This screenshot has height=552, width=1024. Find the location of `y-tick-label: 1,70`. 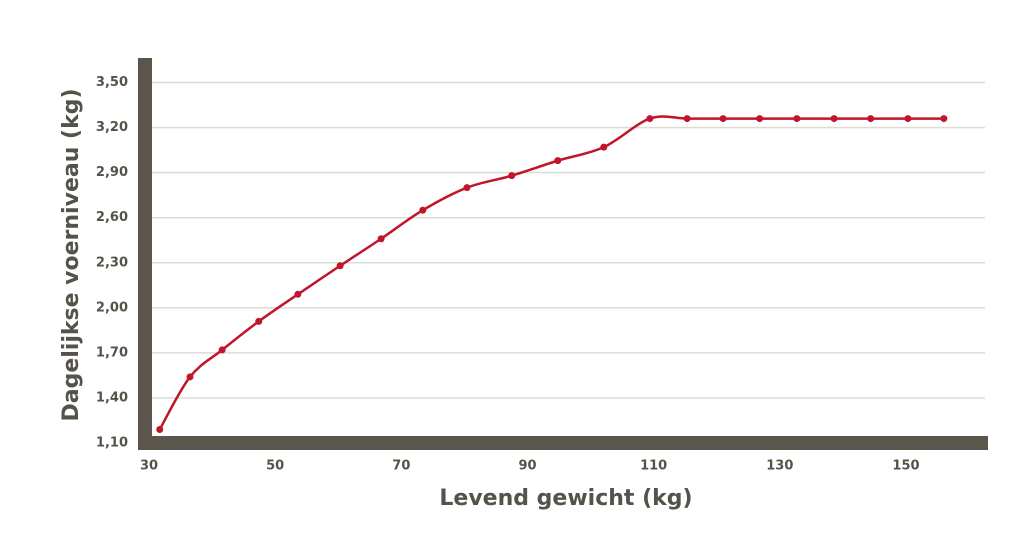

y-tick-label: 1,70 is located at coordinates (112, 352).